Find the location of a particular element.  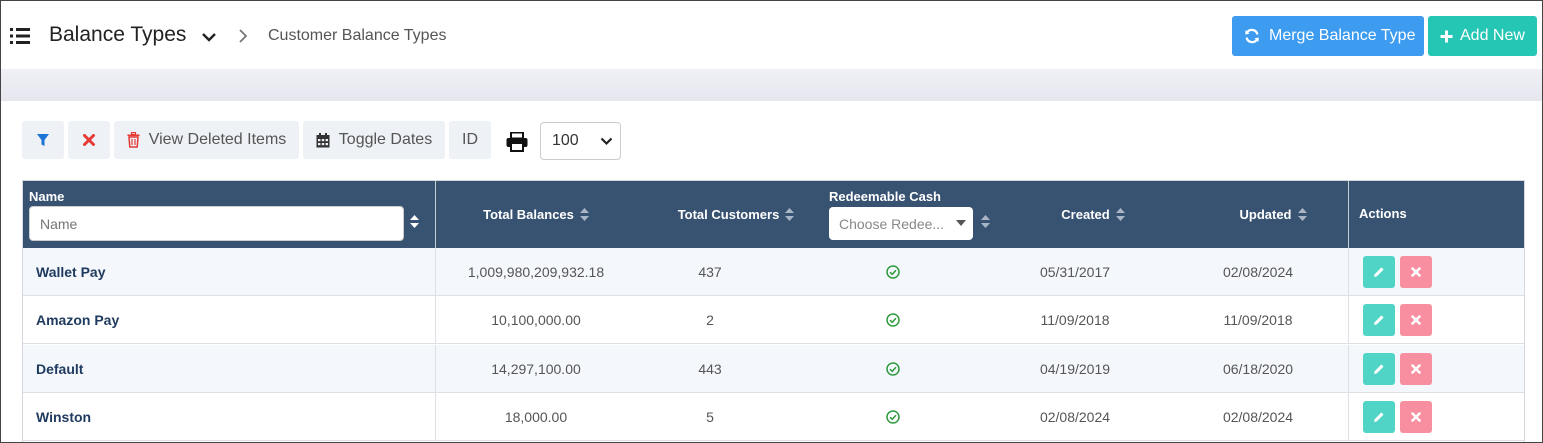

filter-button is located at coordinates (43, 140).